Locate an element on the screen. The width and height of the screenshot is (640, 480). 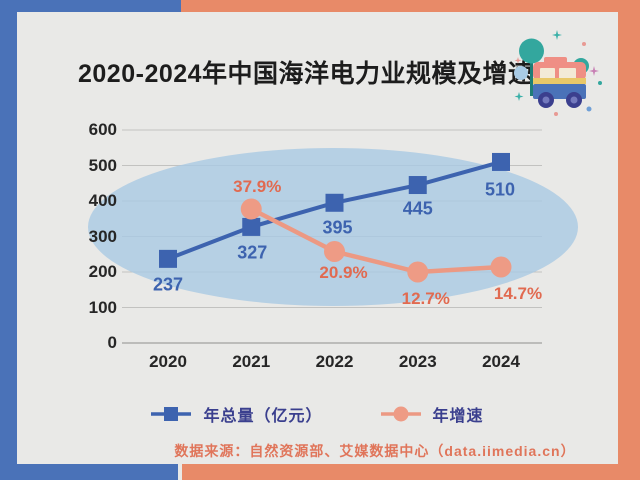
series-line-total is located at coordinates (334, 210).